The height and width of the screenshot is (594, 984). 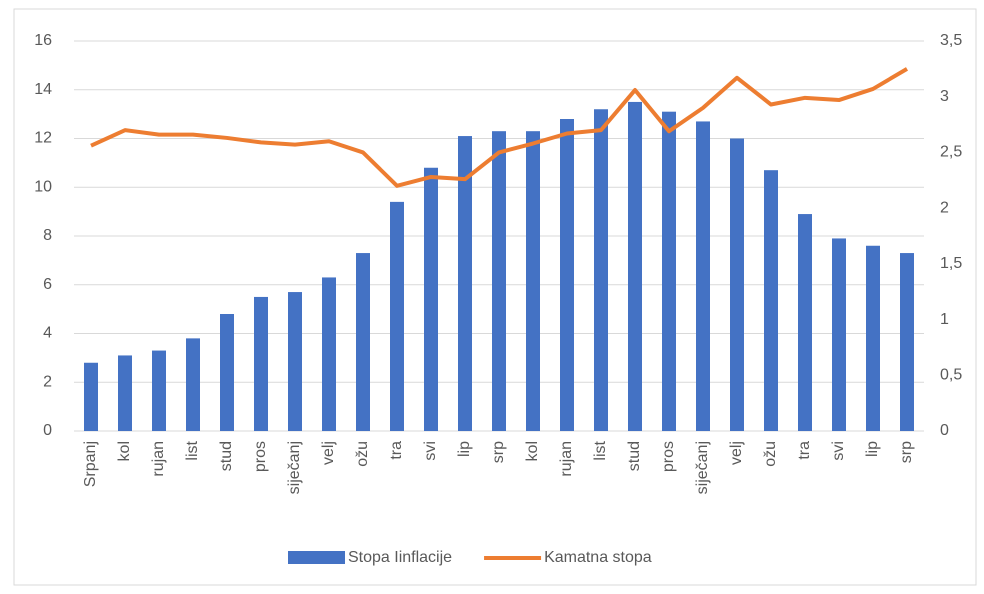 What do you see at coordinates (47, 333) in the screenshot?
I see `y-tick-label: 4` at bounding box center [47, 333].